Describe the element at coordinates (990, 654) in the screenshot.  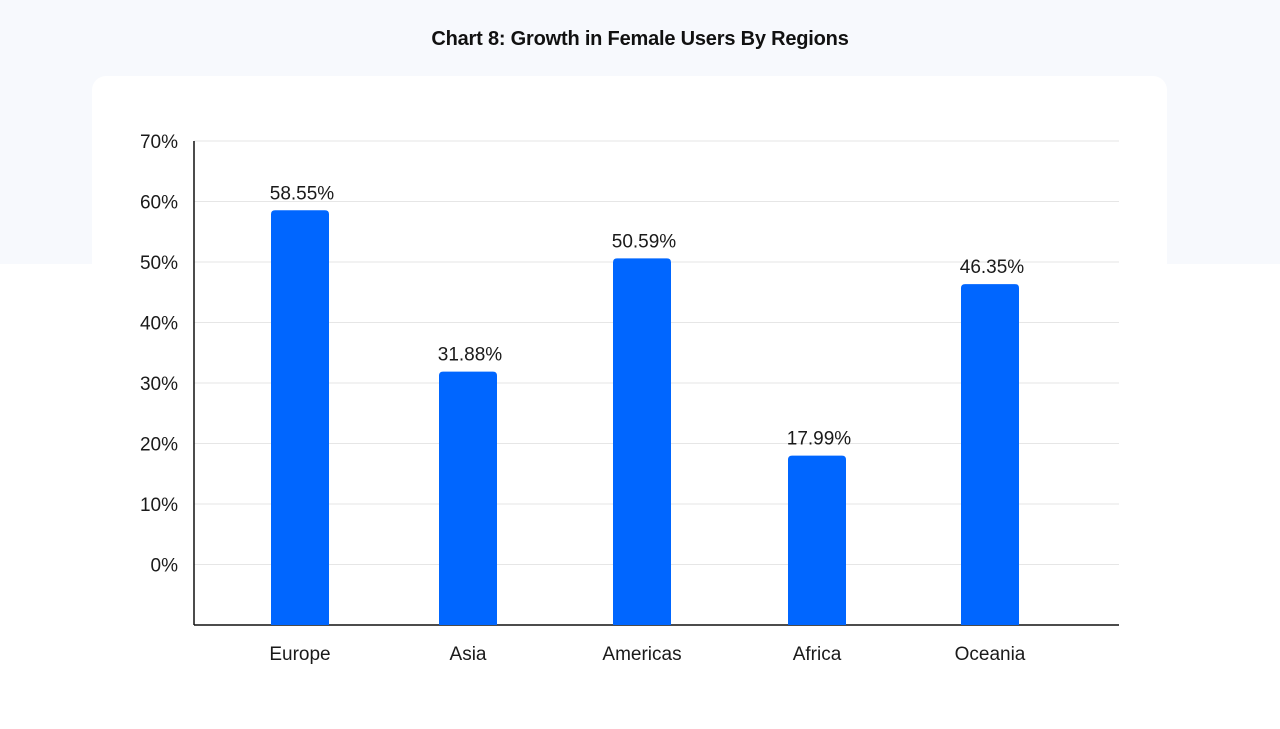
I see `category-label: Oceania` at that location.